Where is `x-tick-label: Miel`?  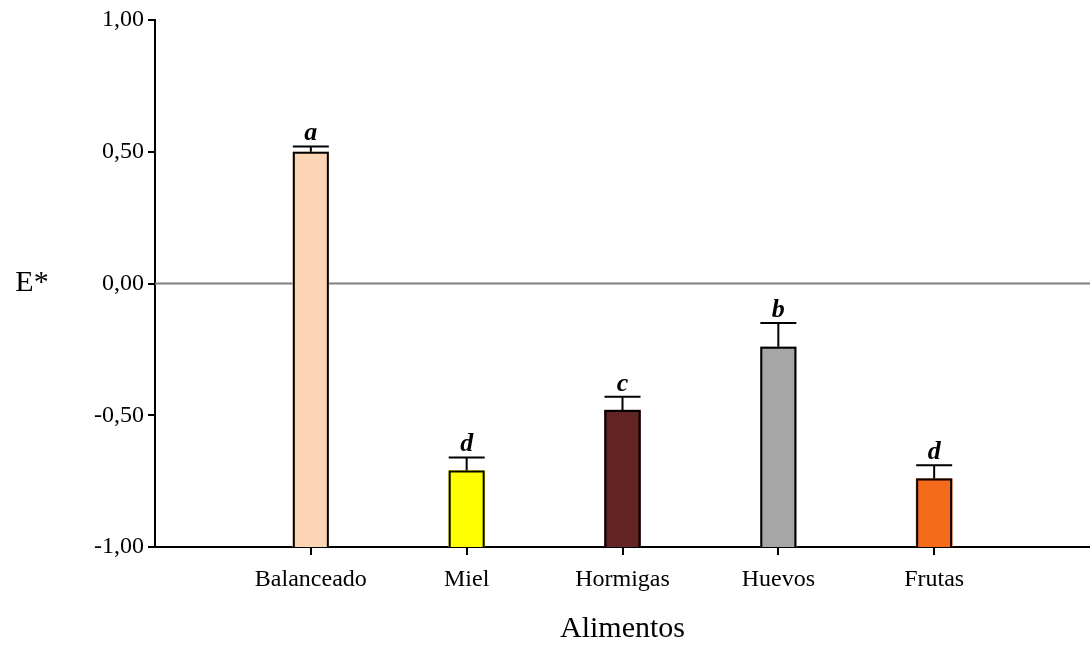 x-tick-label: Miel is located at coordinates (467, 577).